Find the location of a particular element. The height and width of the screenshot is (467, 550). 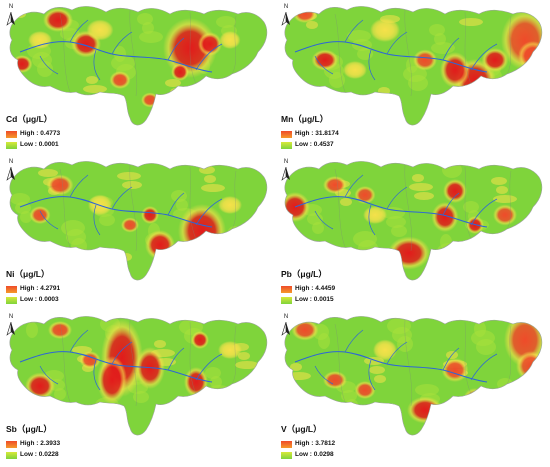

concentration-map-pb is located at coordinates (413, 221).